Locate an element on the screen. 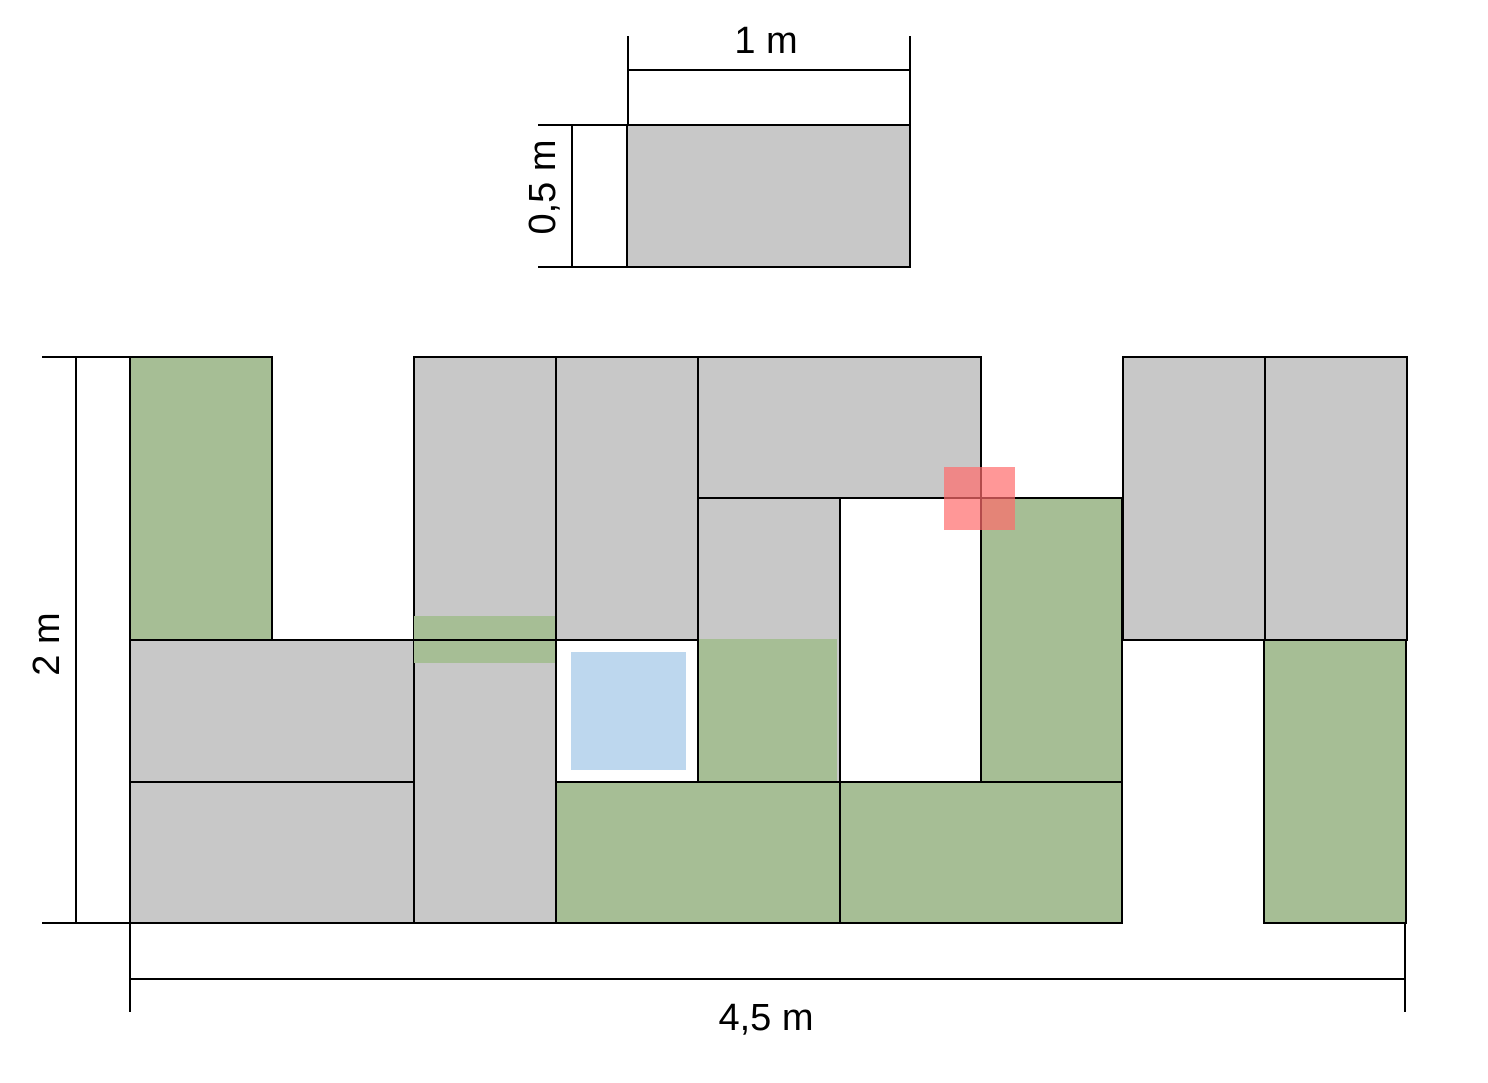 This screenshot has width=1488, height=1083. sample-tile-group: 1 m 0,5 m is located at coordinates (716, 144).